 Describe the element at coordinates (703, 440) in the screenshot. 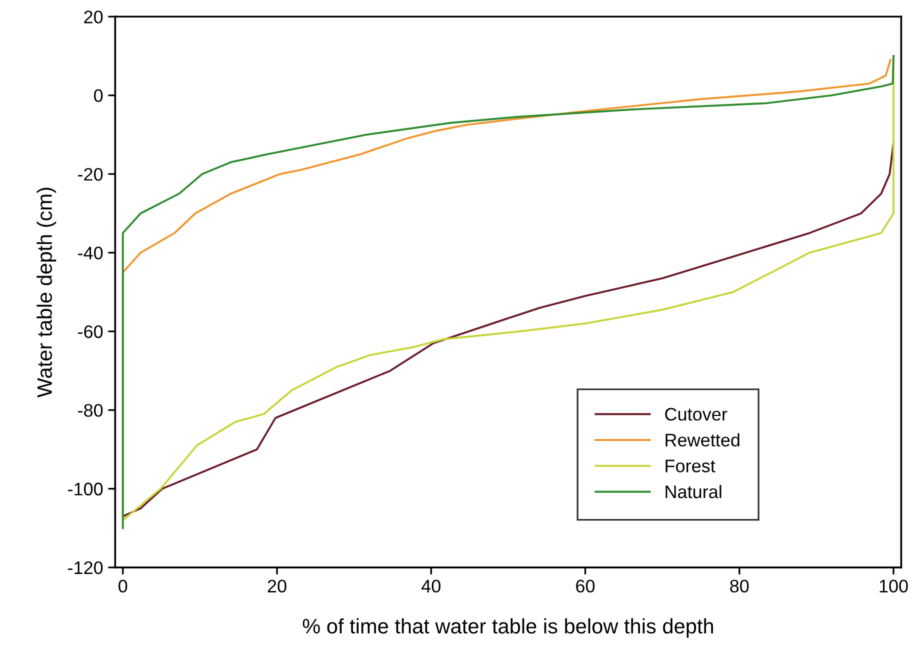

I see `legend-label: Rewetted` at that location.